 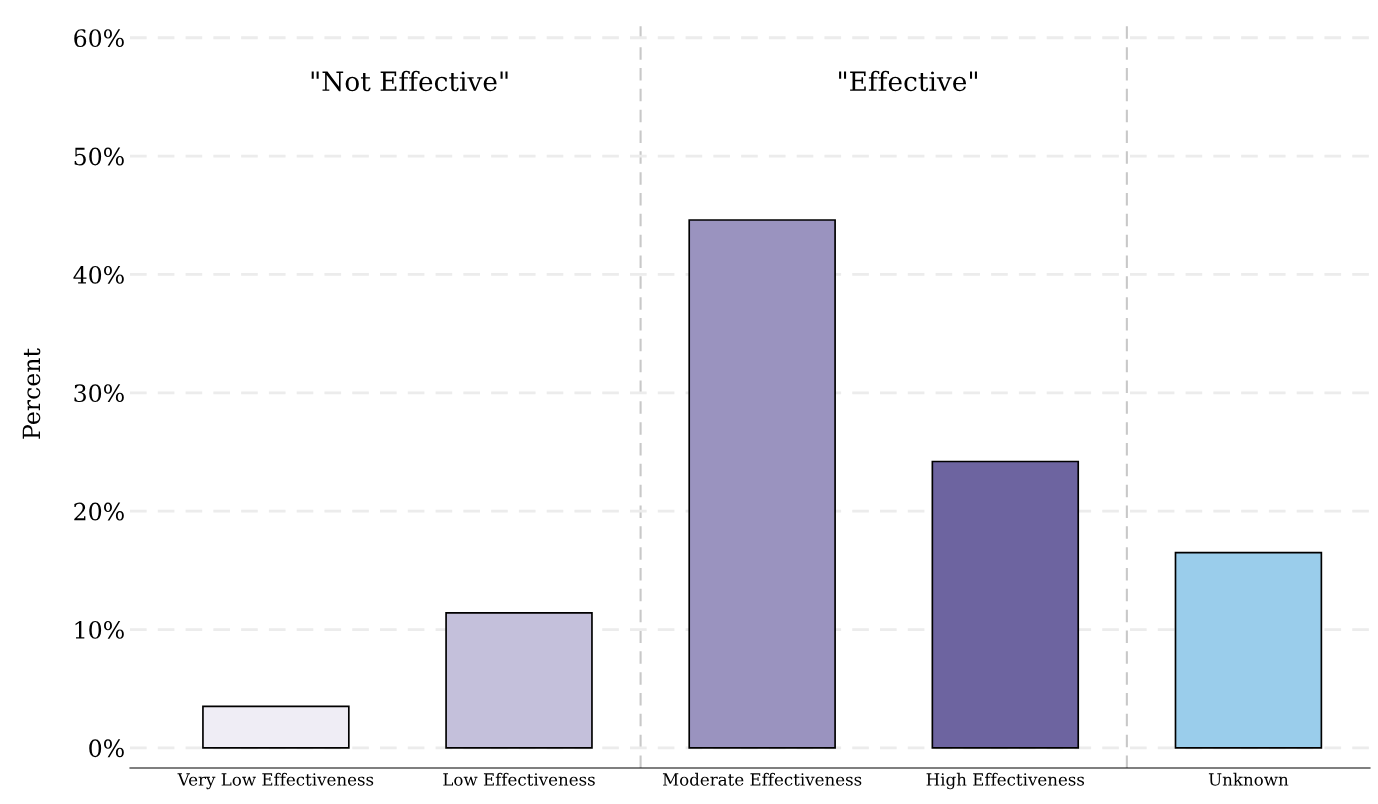 What do you see at coordinates (99, 393) in the screenshot?
I see `y-tick-label: 30%` at bounding box center [99, 393].